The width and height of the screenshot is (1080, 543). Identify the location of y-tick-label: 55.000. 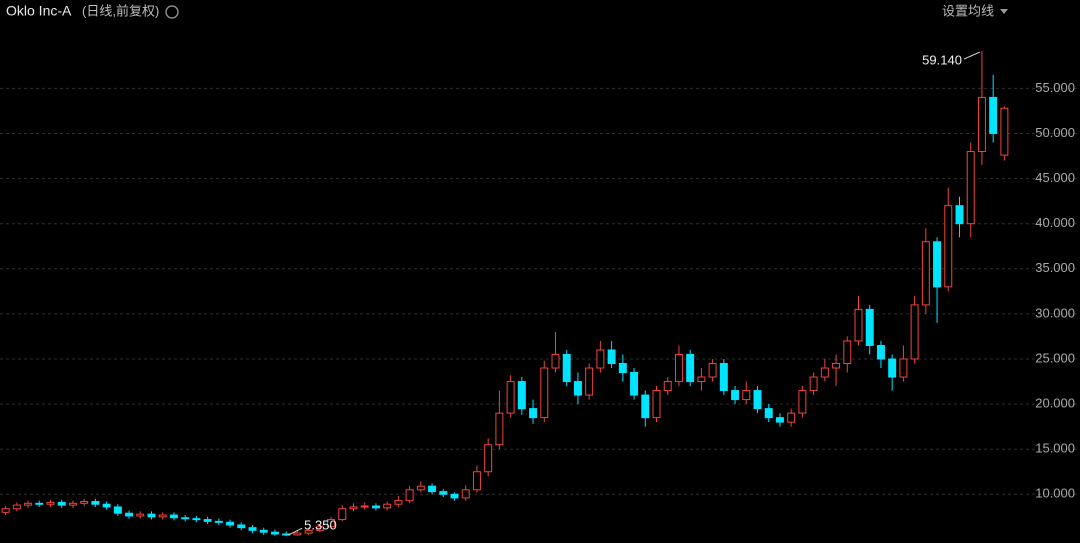
(1055, 87).